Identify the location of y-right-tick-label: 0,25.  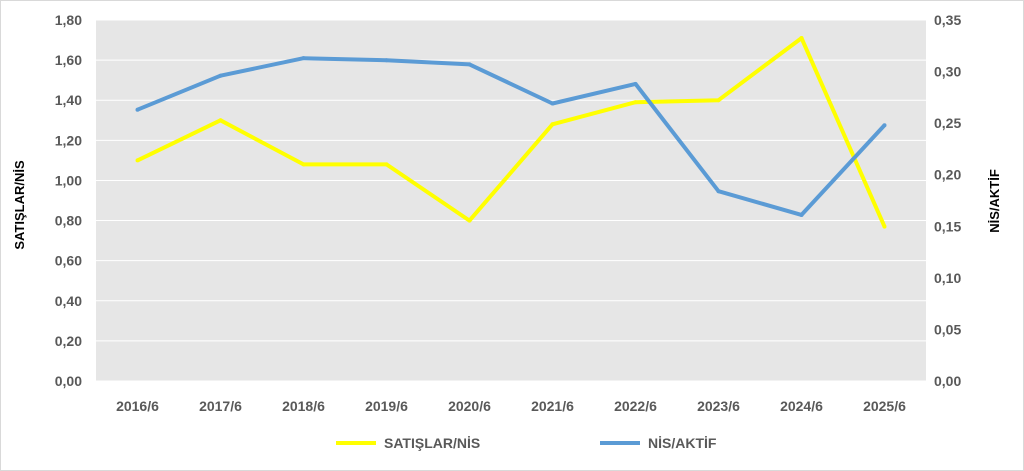
(947, 123).